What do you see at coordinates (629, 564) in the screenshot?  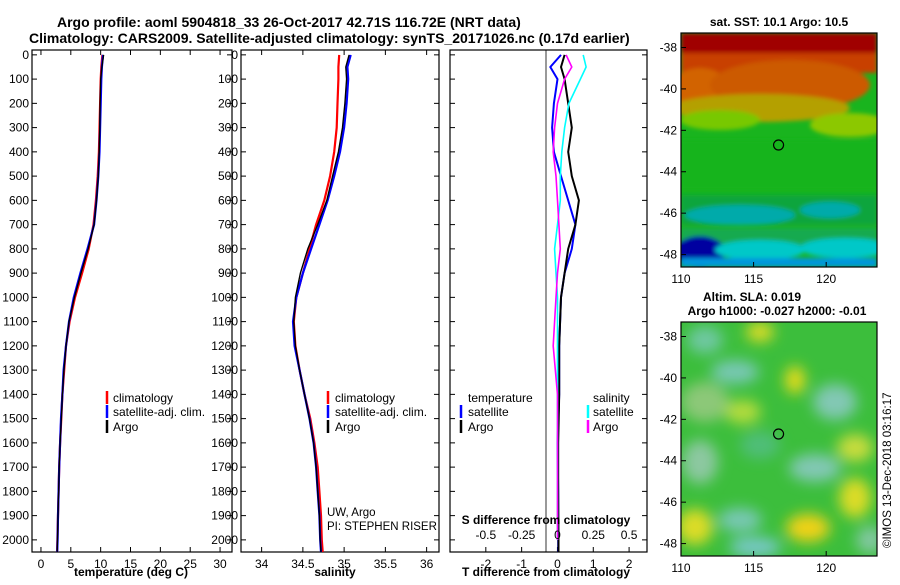 I see `x-tick-label: 2` at bounding box center [629, 564].